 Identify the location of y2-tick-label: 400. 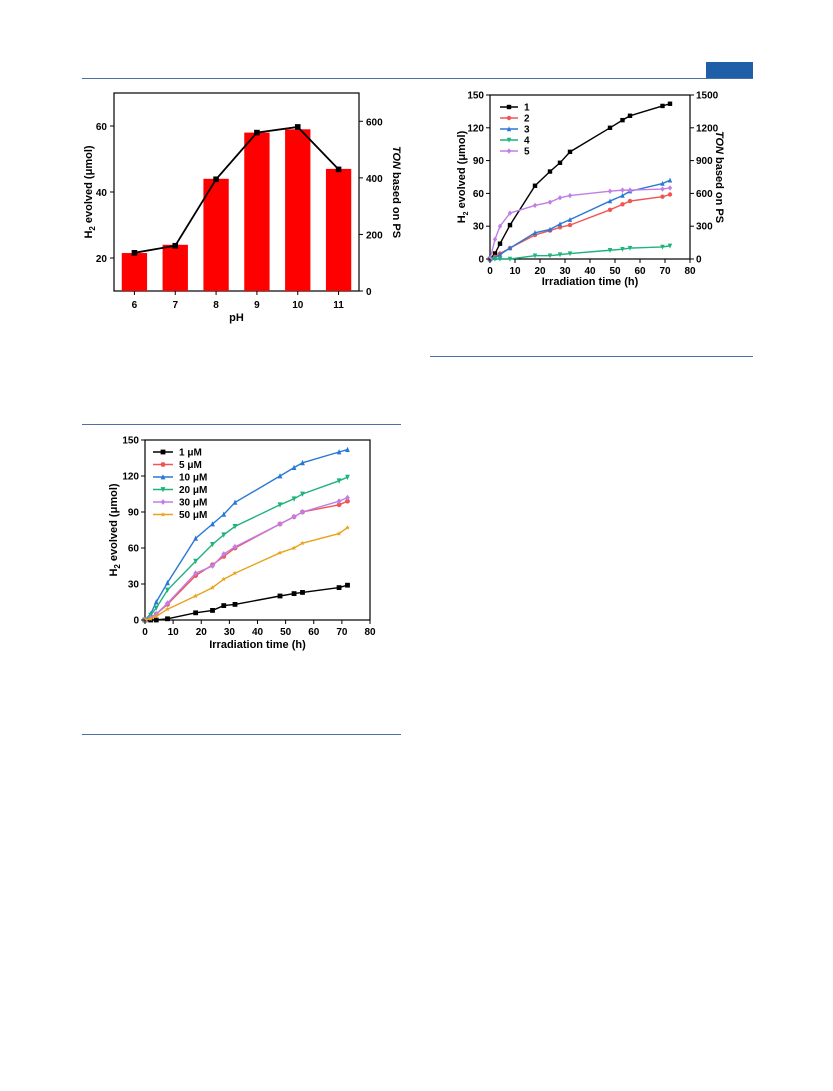
(374, 179).